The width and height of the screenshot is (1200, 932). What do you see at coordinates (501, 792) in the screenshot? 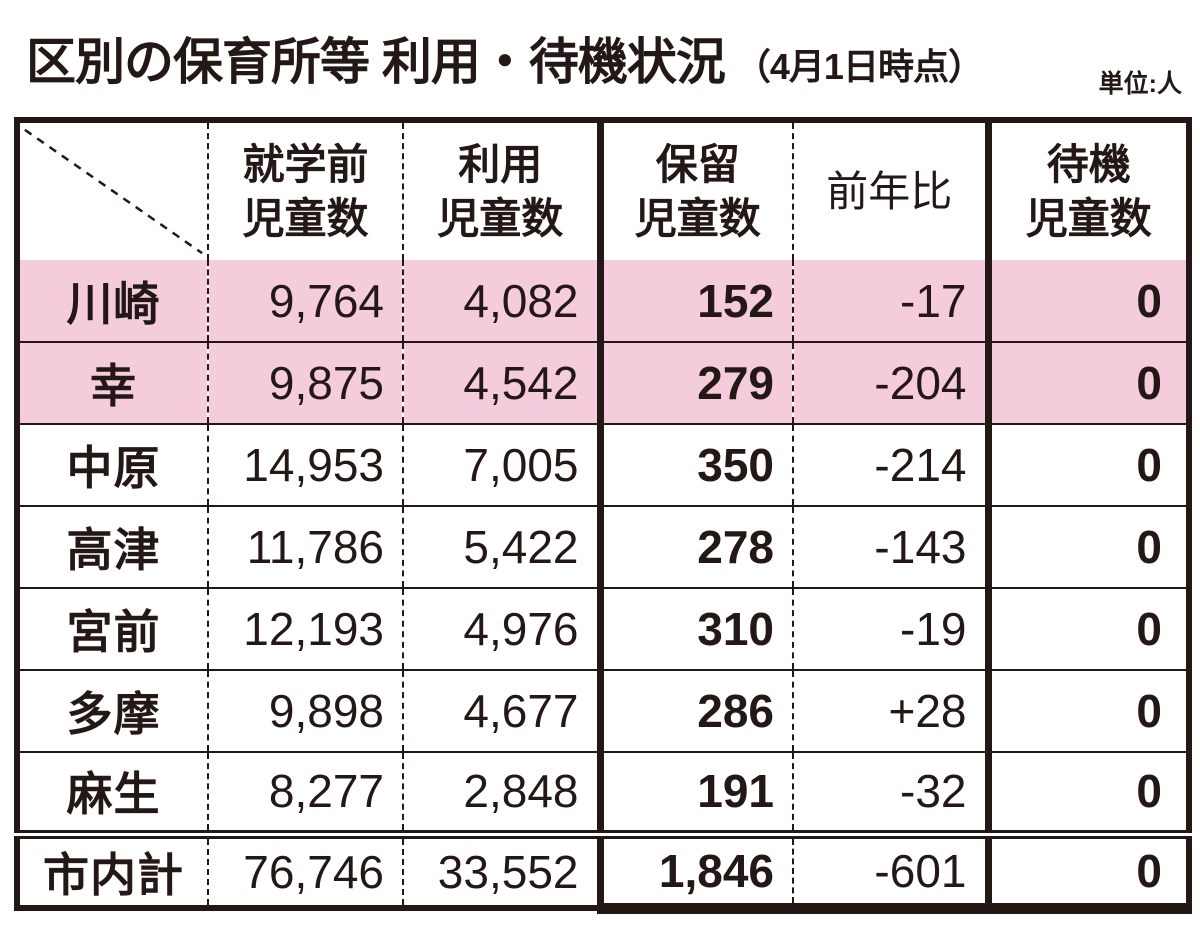
I see `users-count-cell: 2,848` at bounding box center [501, 792].